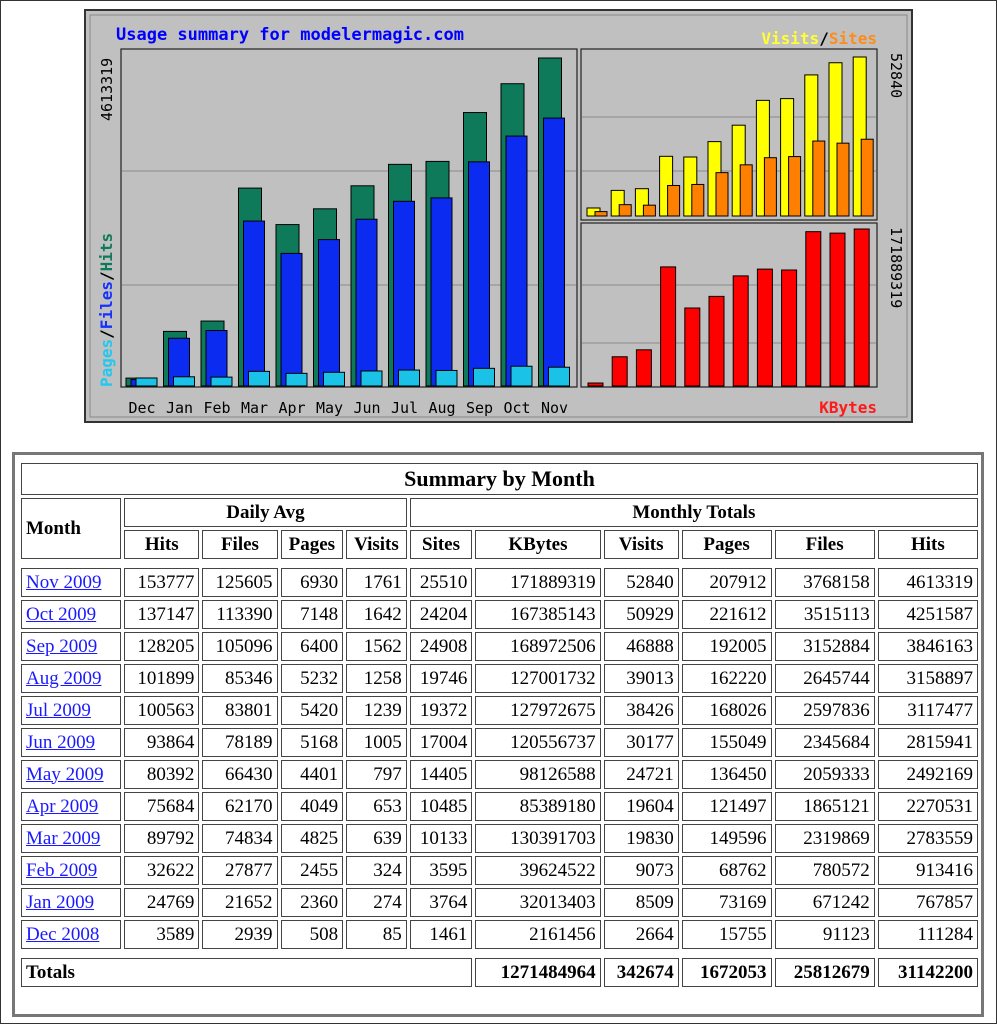 The width and height of the screenshot is (997, 1024). What do you see at coordinates (162, 544) in the screenshot?
I see `daily-col-header: Hits` at bounding box center [162, 544].